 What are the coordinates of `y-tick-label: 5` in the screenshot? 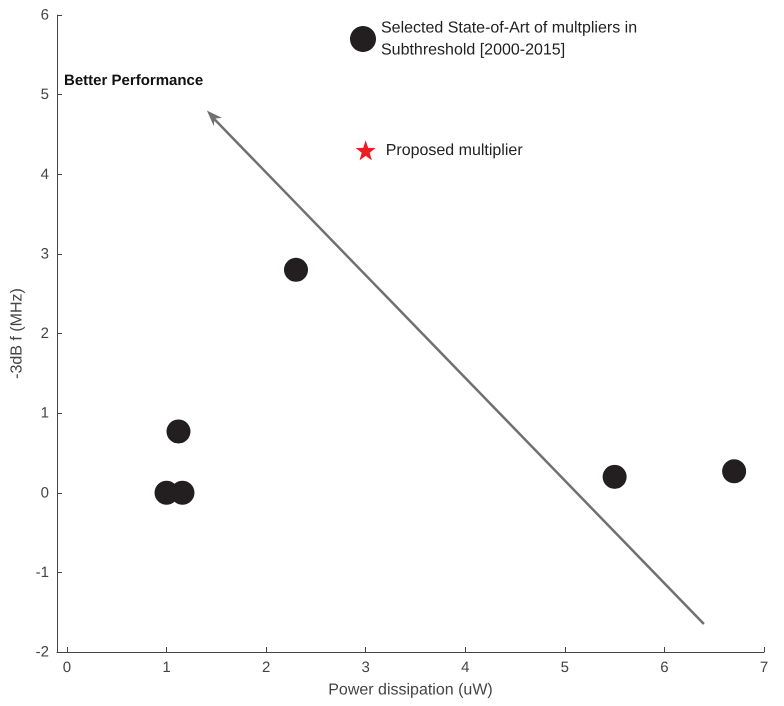 It's located at (44, 95).